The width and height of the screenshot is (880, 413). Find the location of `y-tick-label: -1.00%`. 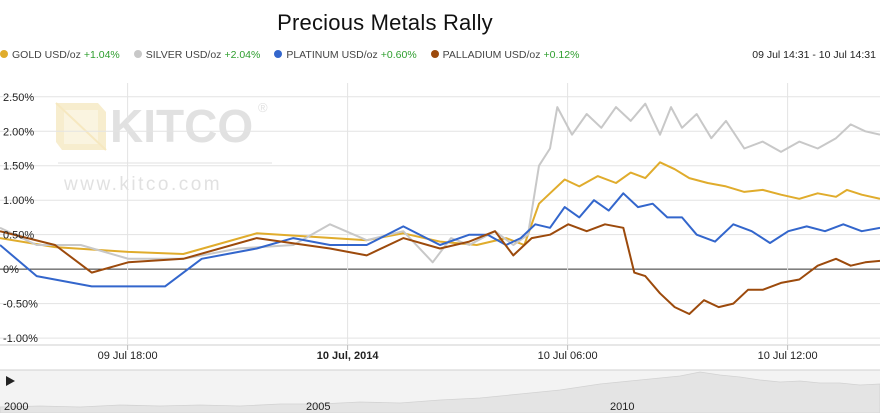

y-tick-label: -1.00% is located at coordinates (20, 339).